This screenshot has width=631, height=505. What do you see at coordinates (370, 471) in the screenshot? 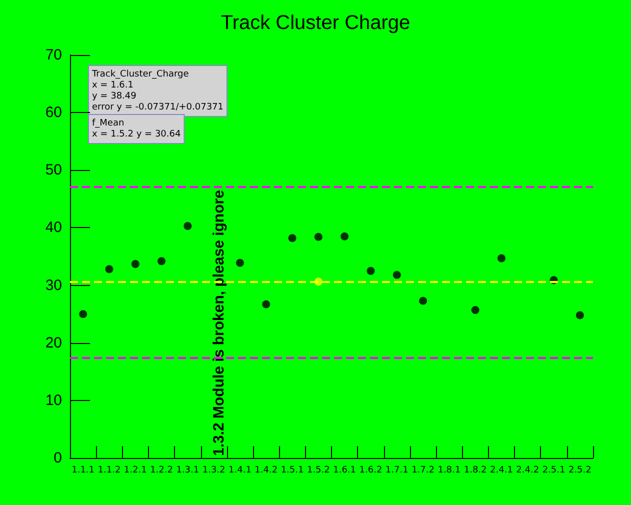
I see `x-tick-label: 1.6.2` at bounding box center [370, 471].